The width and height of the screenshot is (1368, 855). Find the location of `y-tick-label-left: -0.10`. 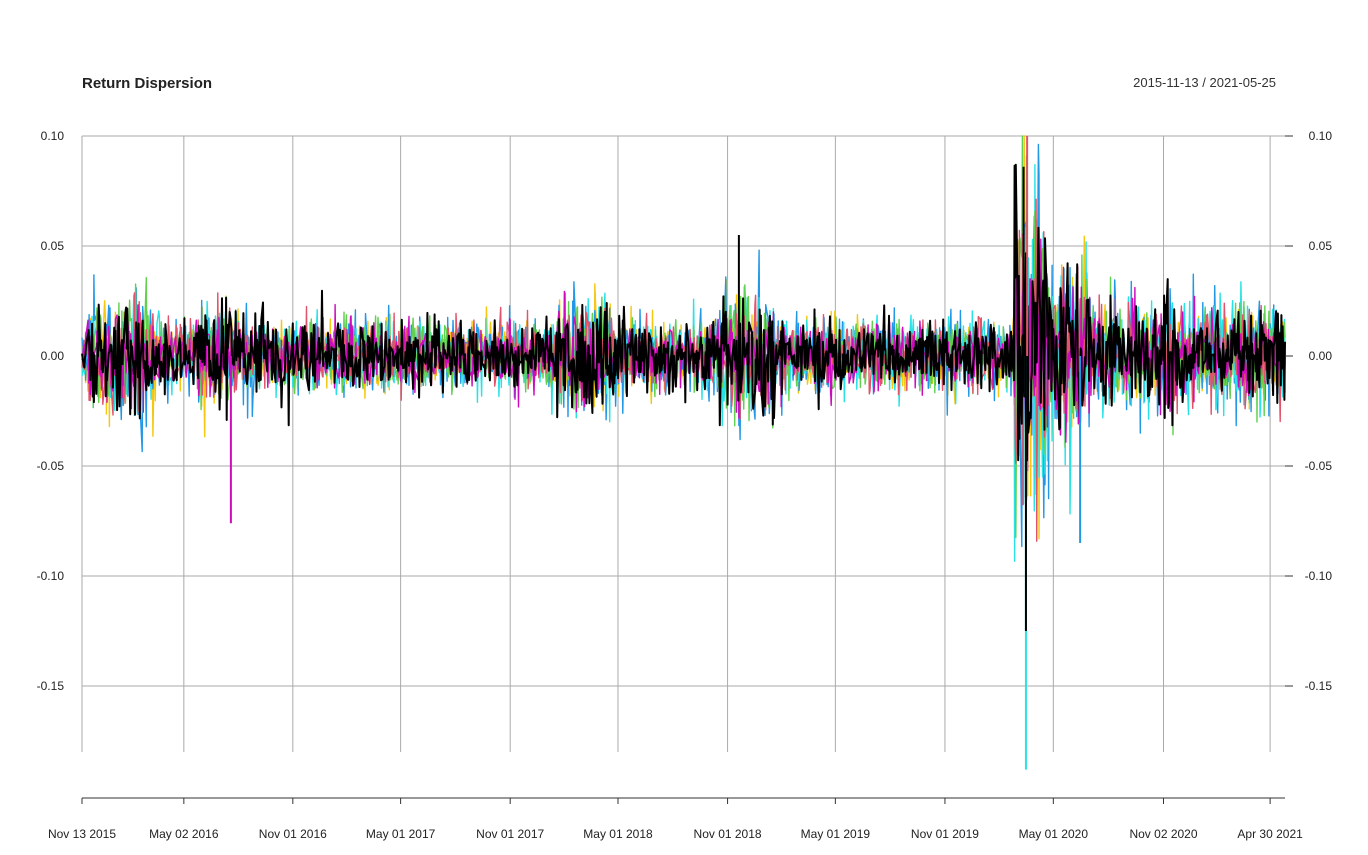

y-tick-label-left: -0.10 is located at coordinates (51, 576).